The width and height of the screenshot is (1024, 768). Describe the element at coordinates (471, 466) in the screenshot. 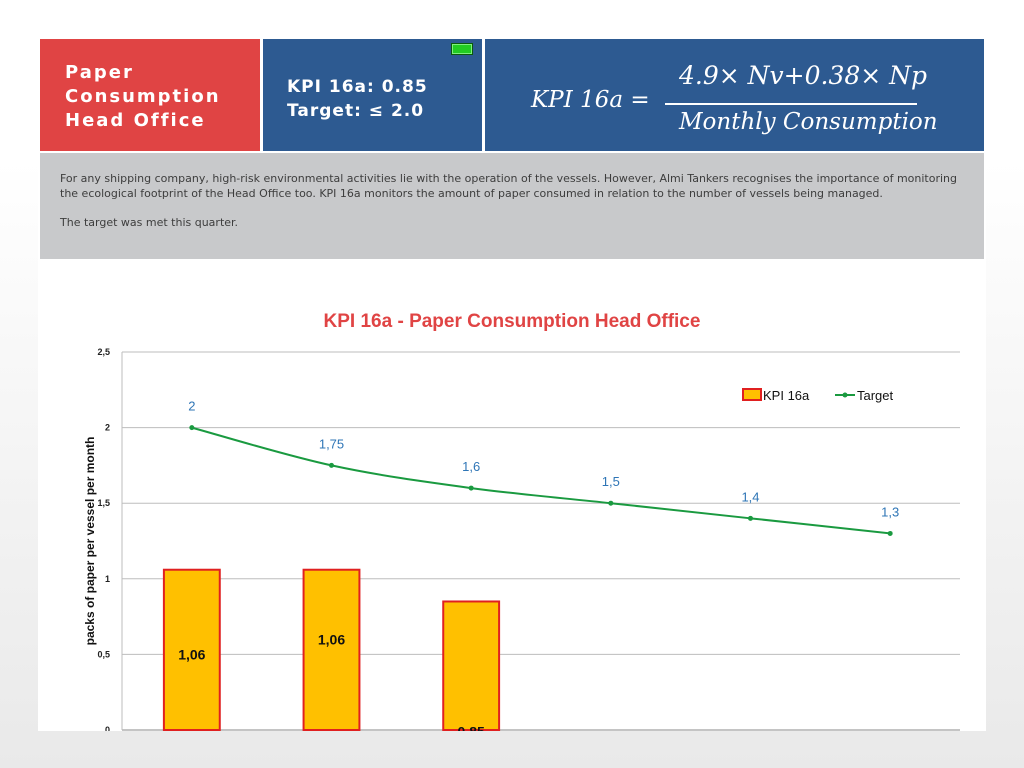

I see `target-data-label: 1,6` at that location.